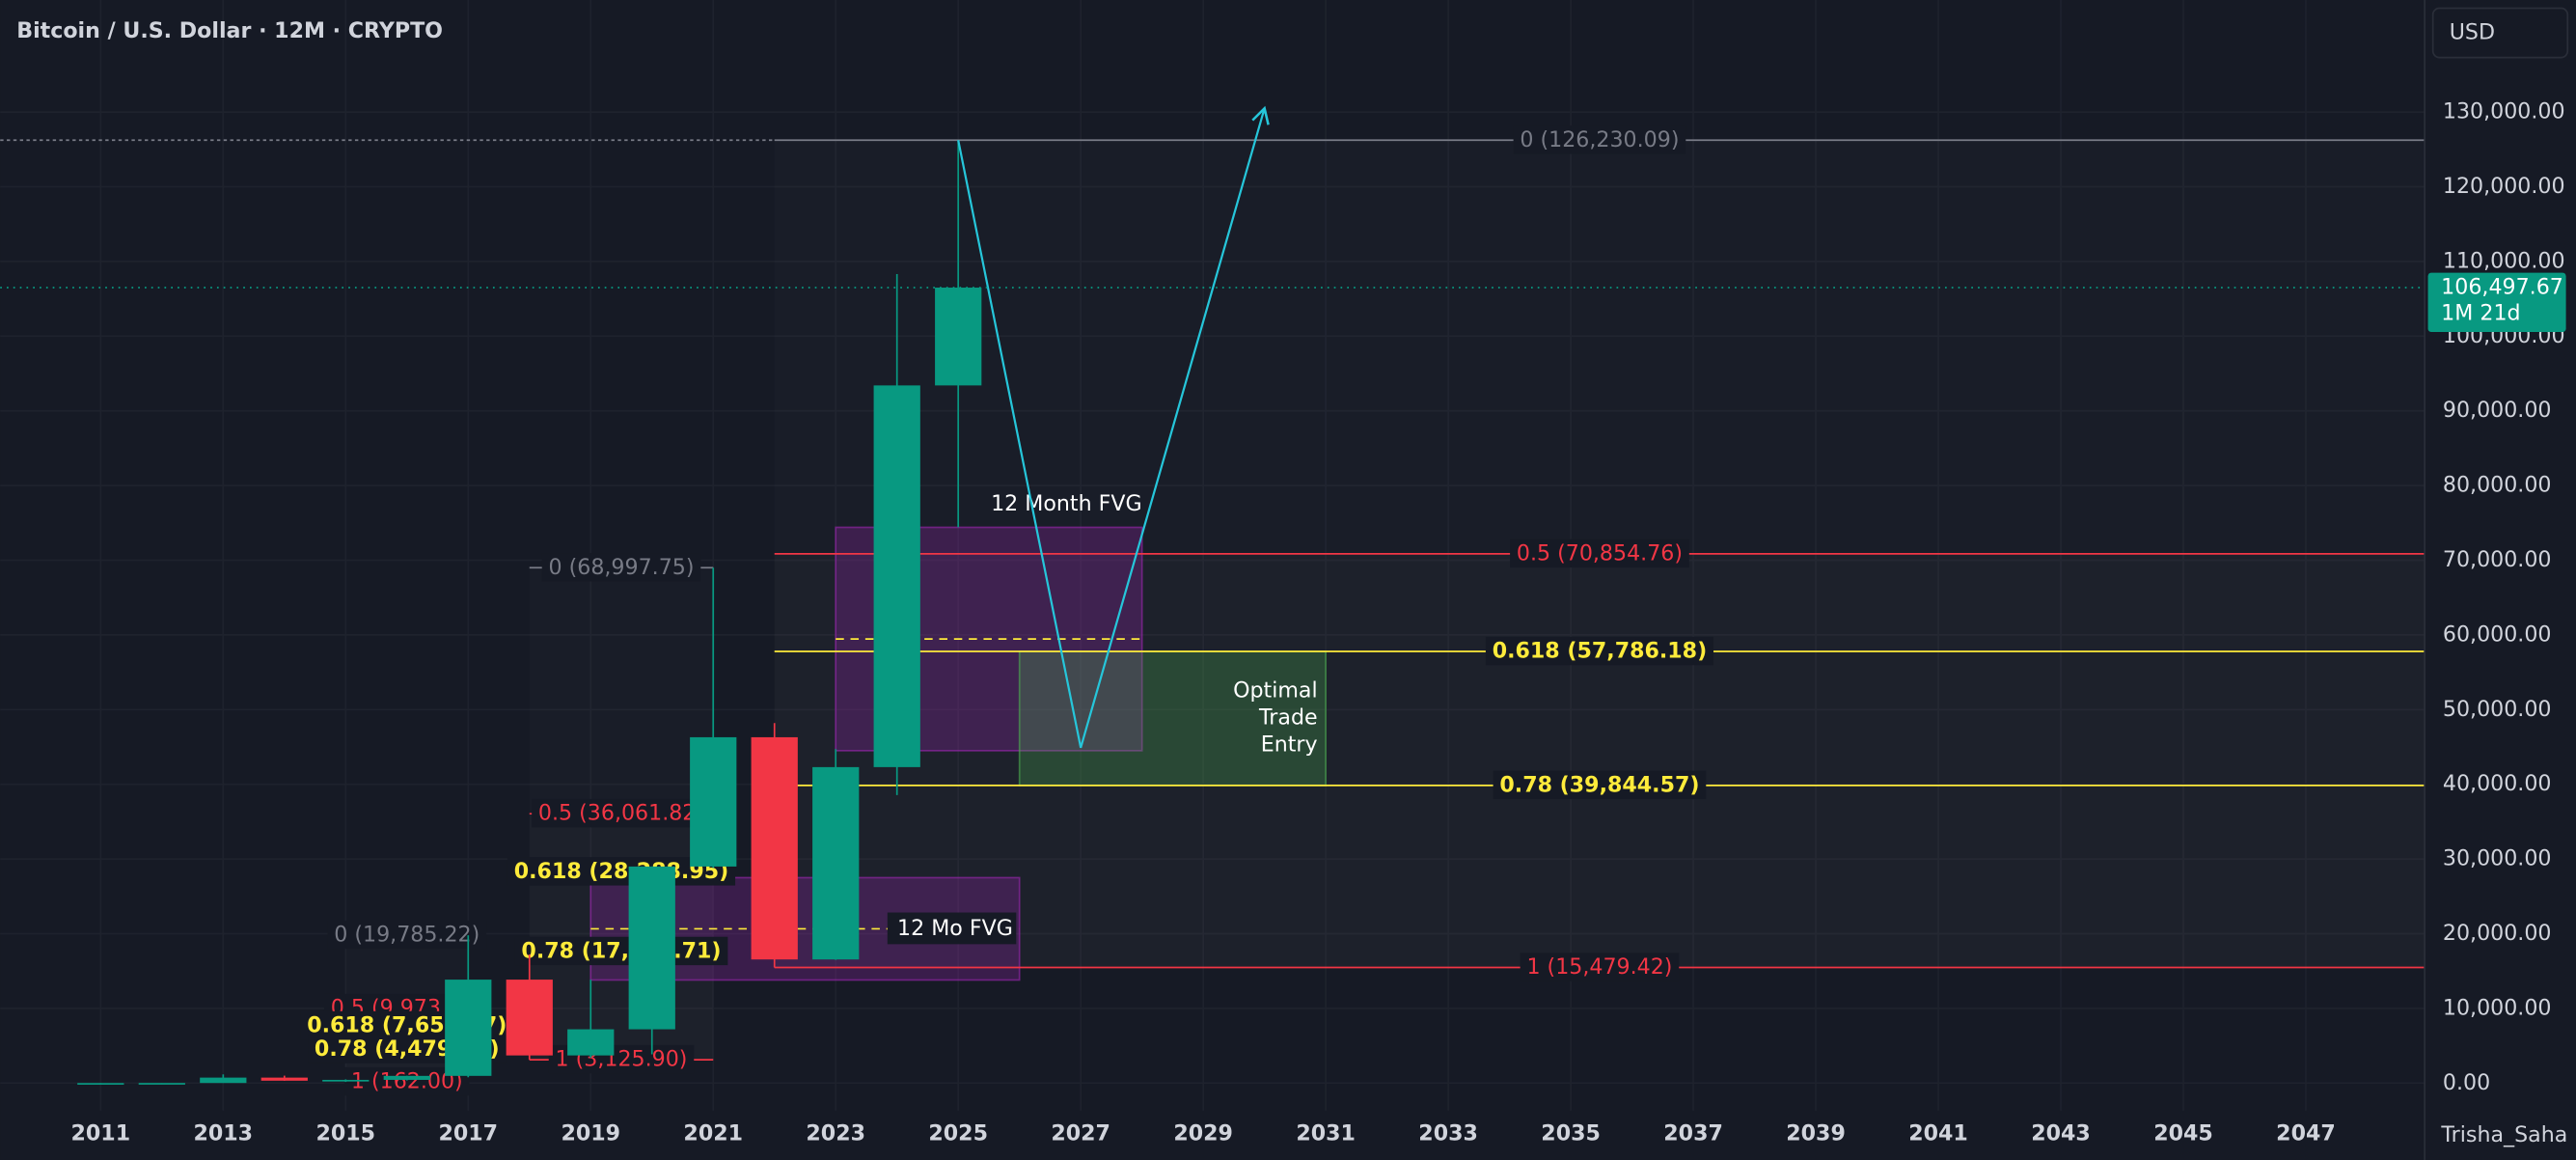 This screenshot has width=2576, height=1160. Describe the element at coordinates (1326, 1133) in the screenshot. I see `x-tick-label: 2031` at that location.